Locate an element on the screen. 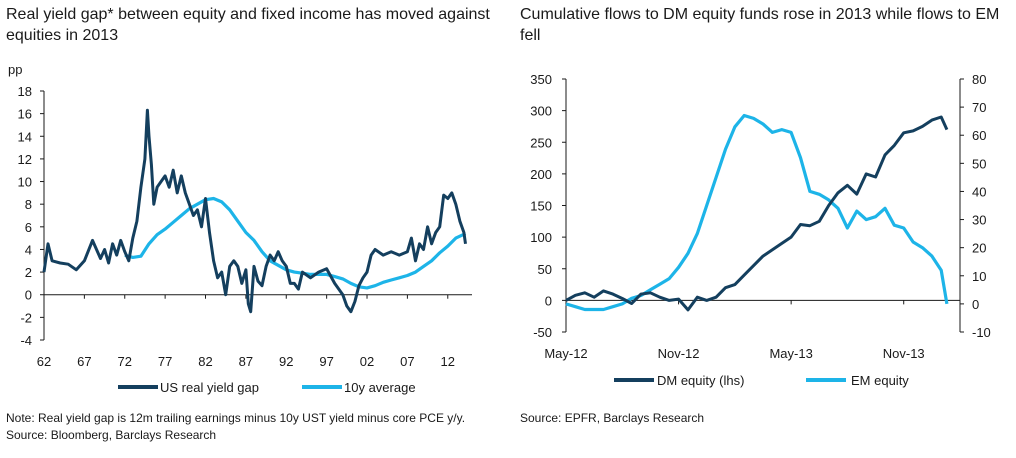 The width and height of the screenshot is (1016, 458). right-left-y-tick-label: 350 is located at coordinates (541, 79).